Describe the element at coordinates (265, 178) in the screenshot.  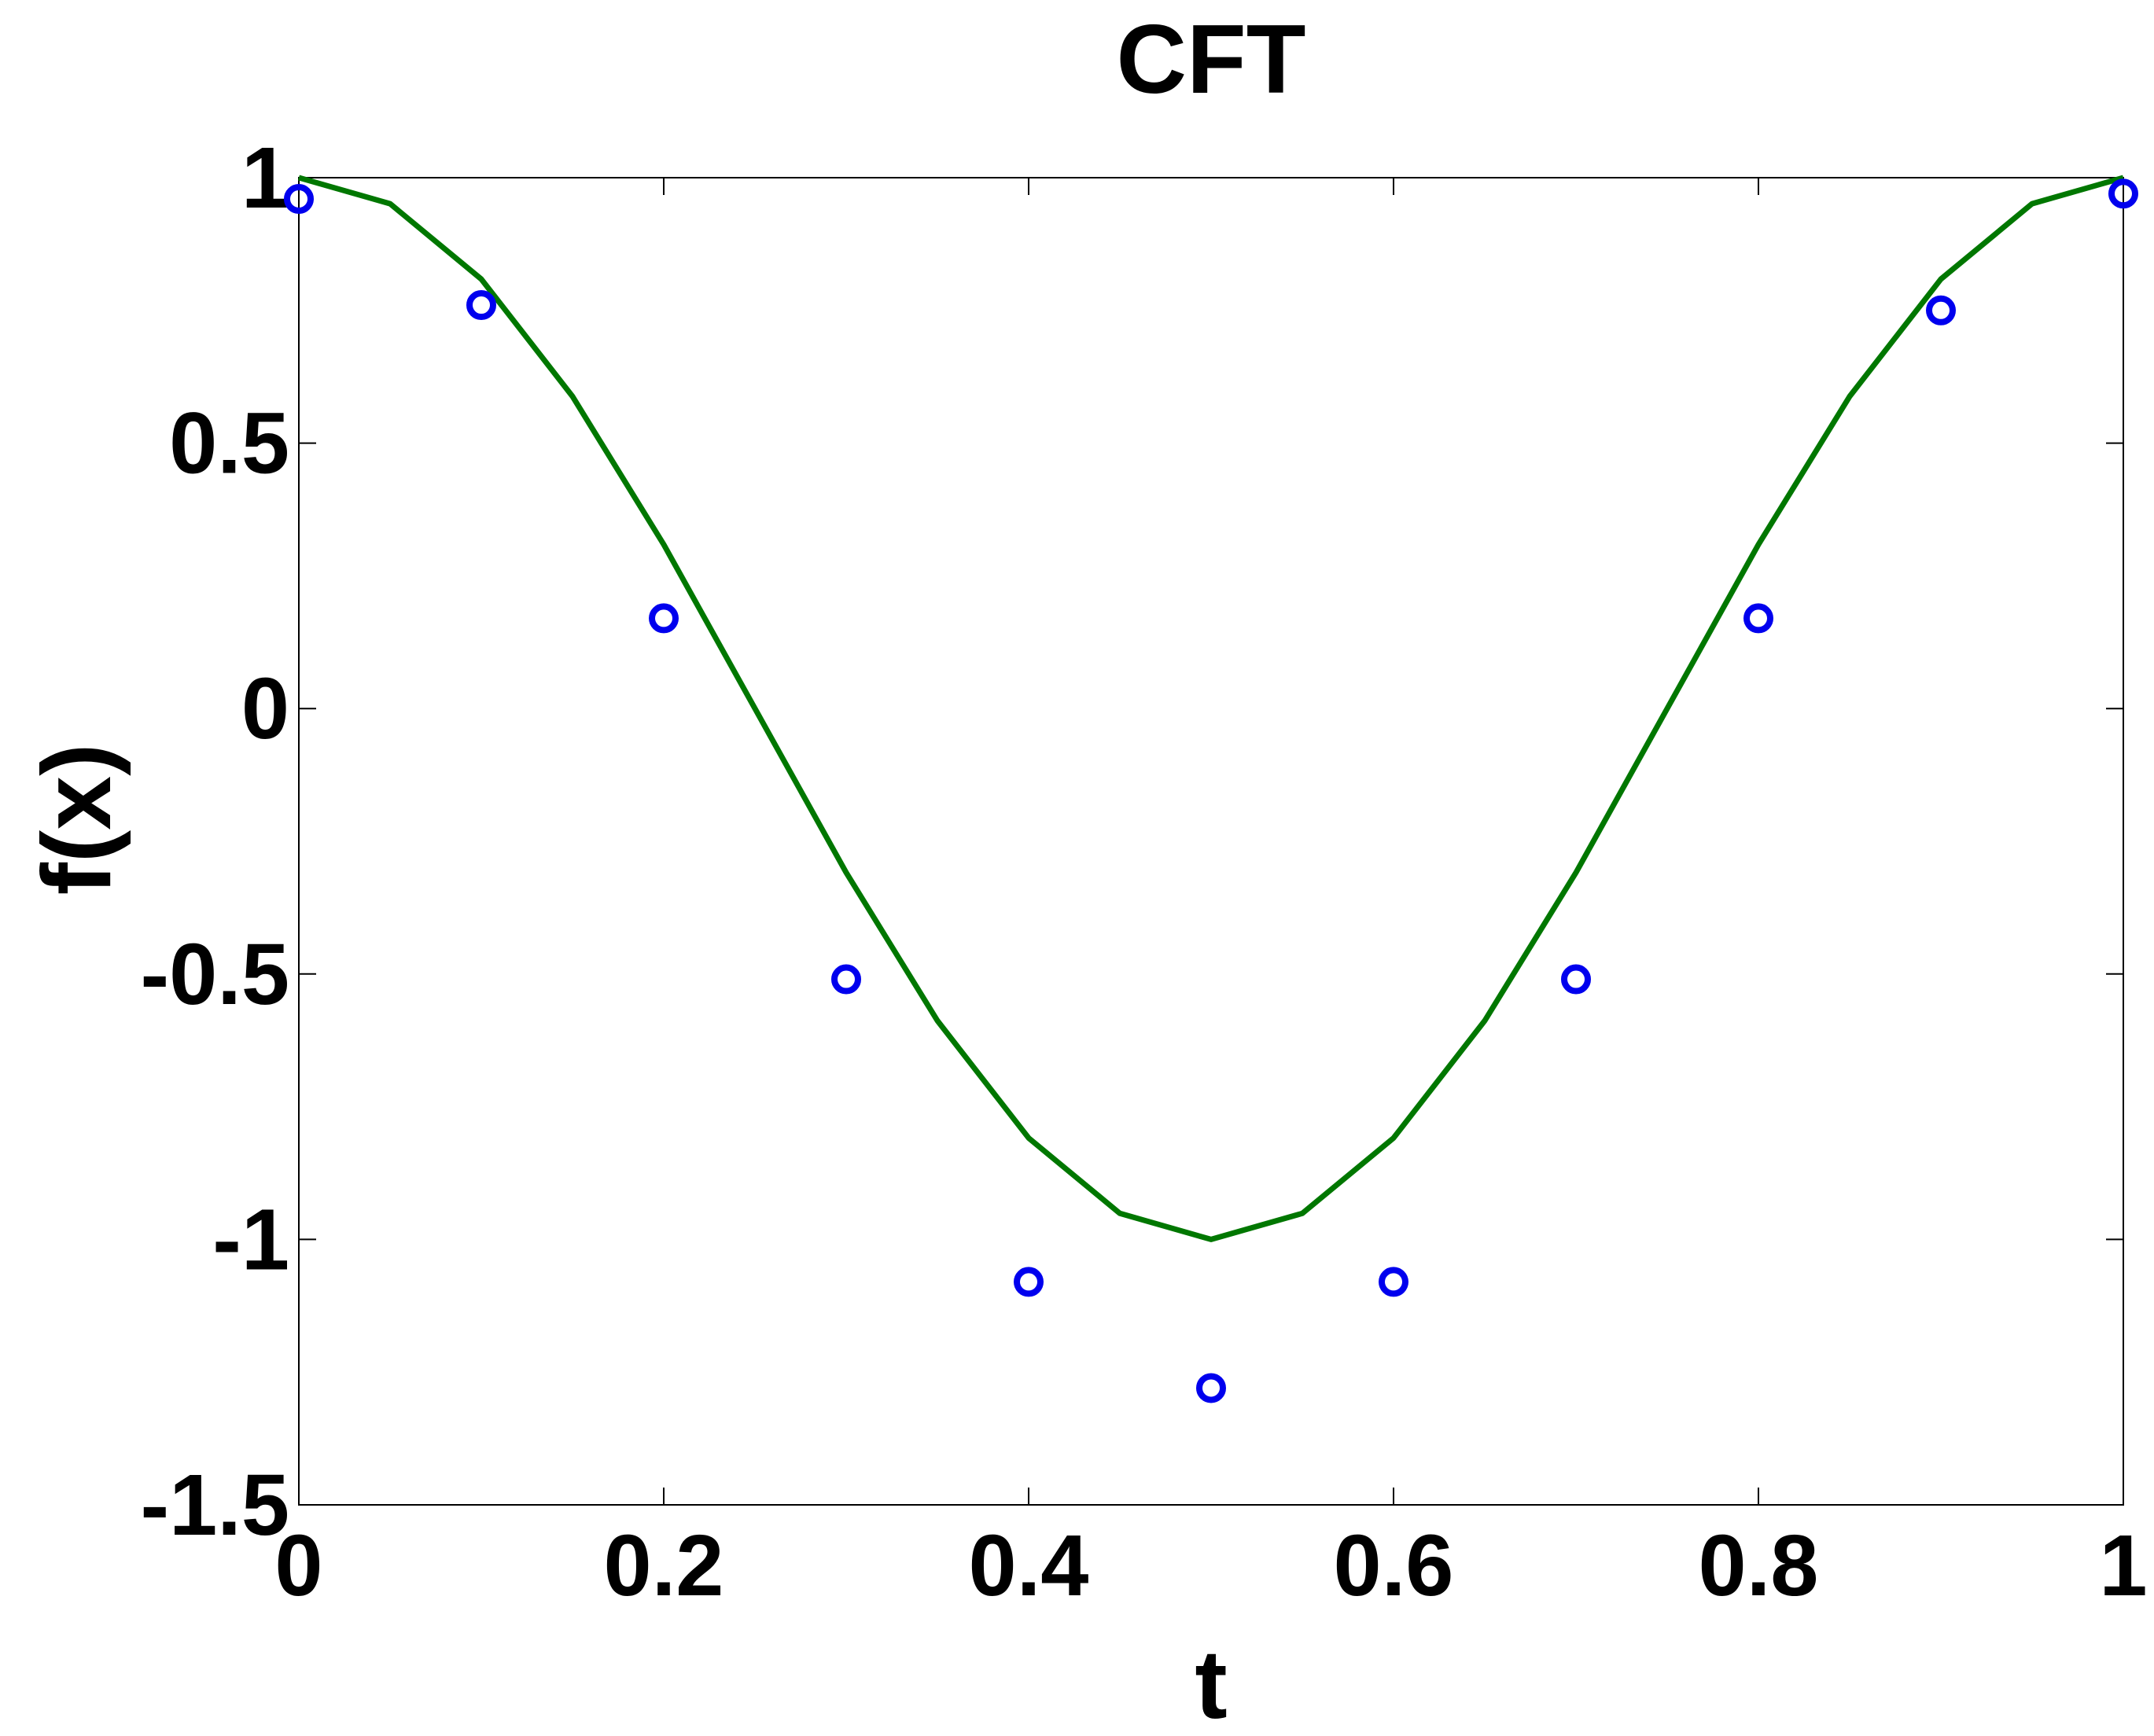
I see `y-tick-label: 1` at that location.